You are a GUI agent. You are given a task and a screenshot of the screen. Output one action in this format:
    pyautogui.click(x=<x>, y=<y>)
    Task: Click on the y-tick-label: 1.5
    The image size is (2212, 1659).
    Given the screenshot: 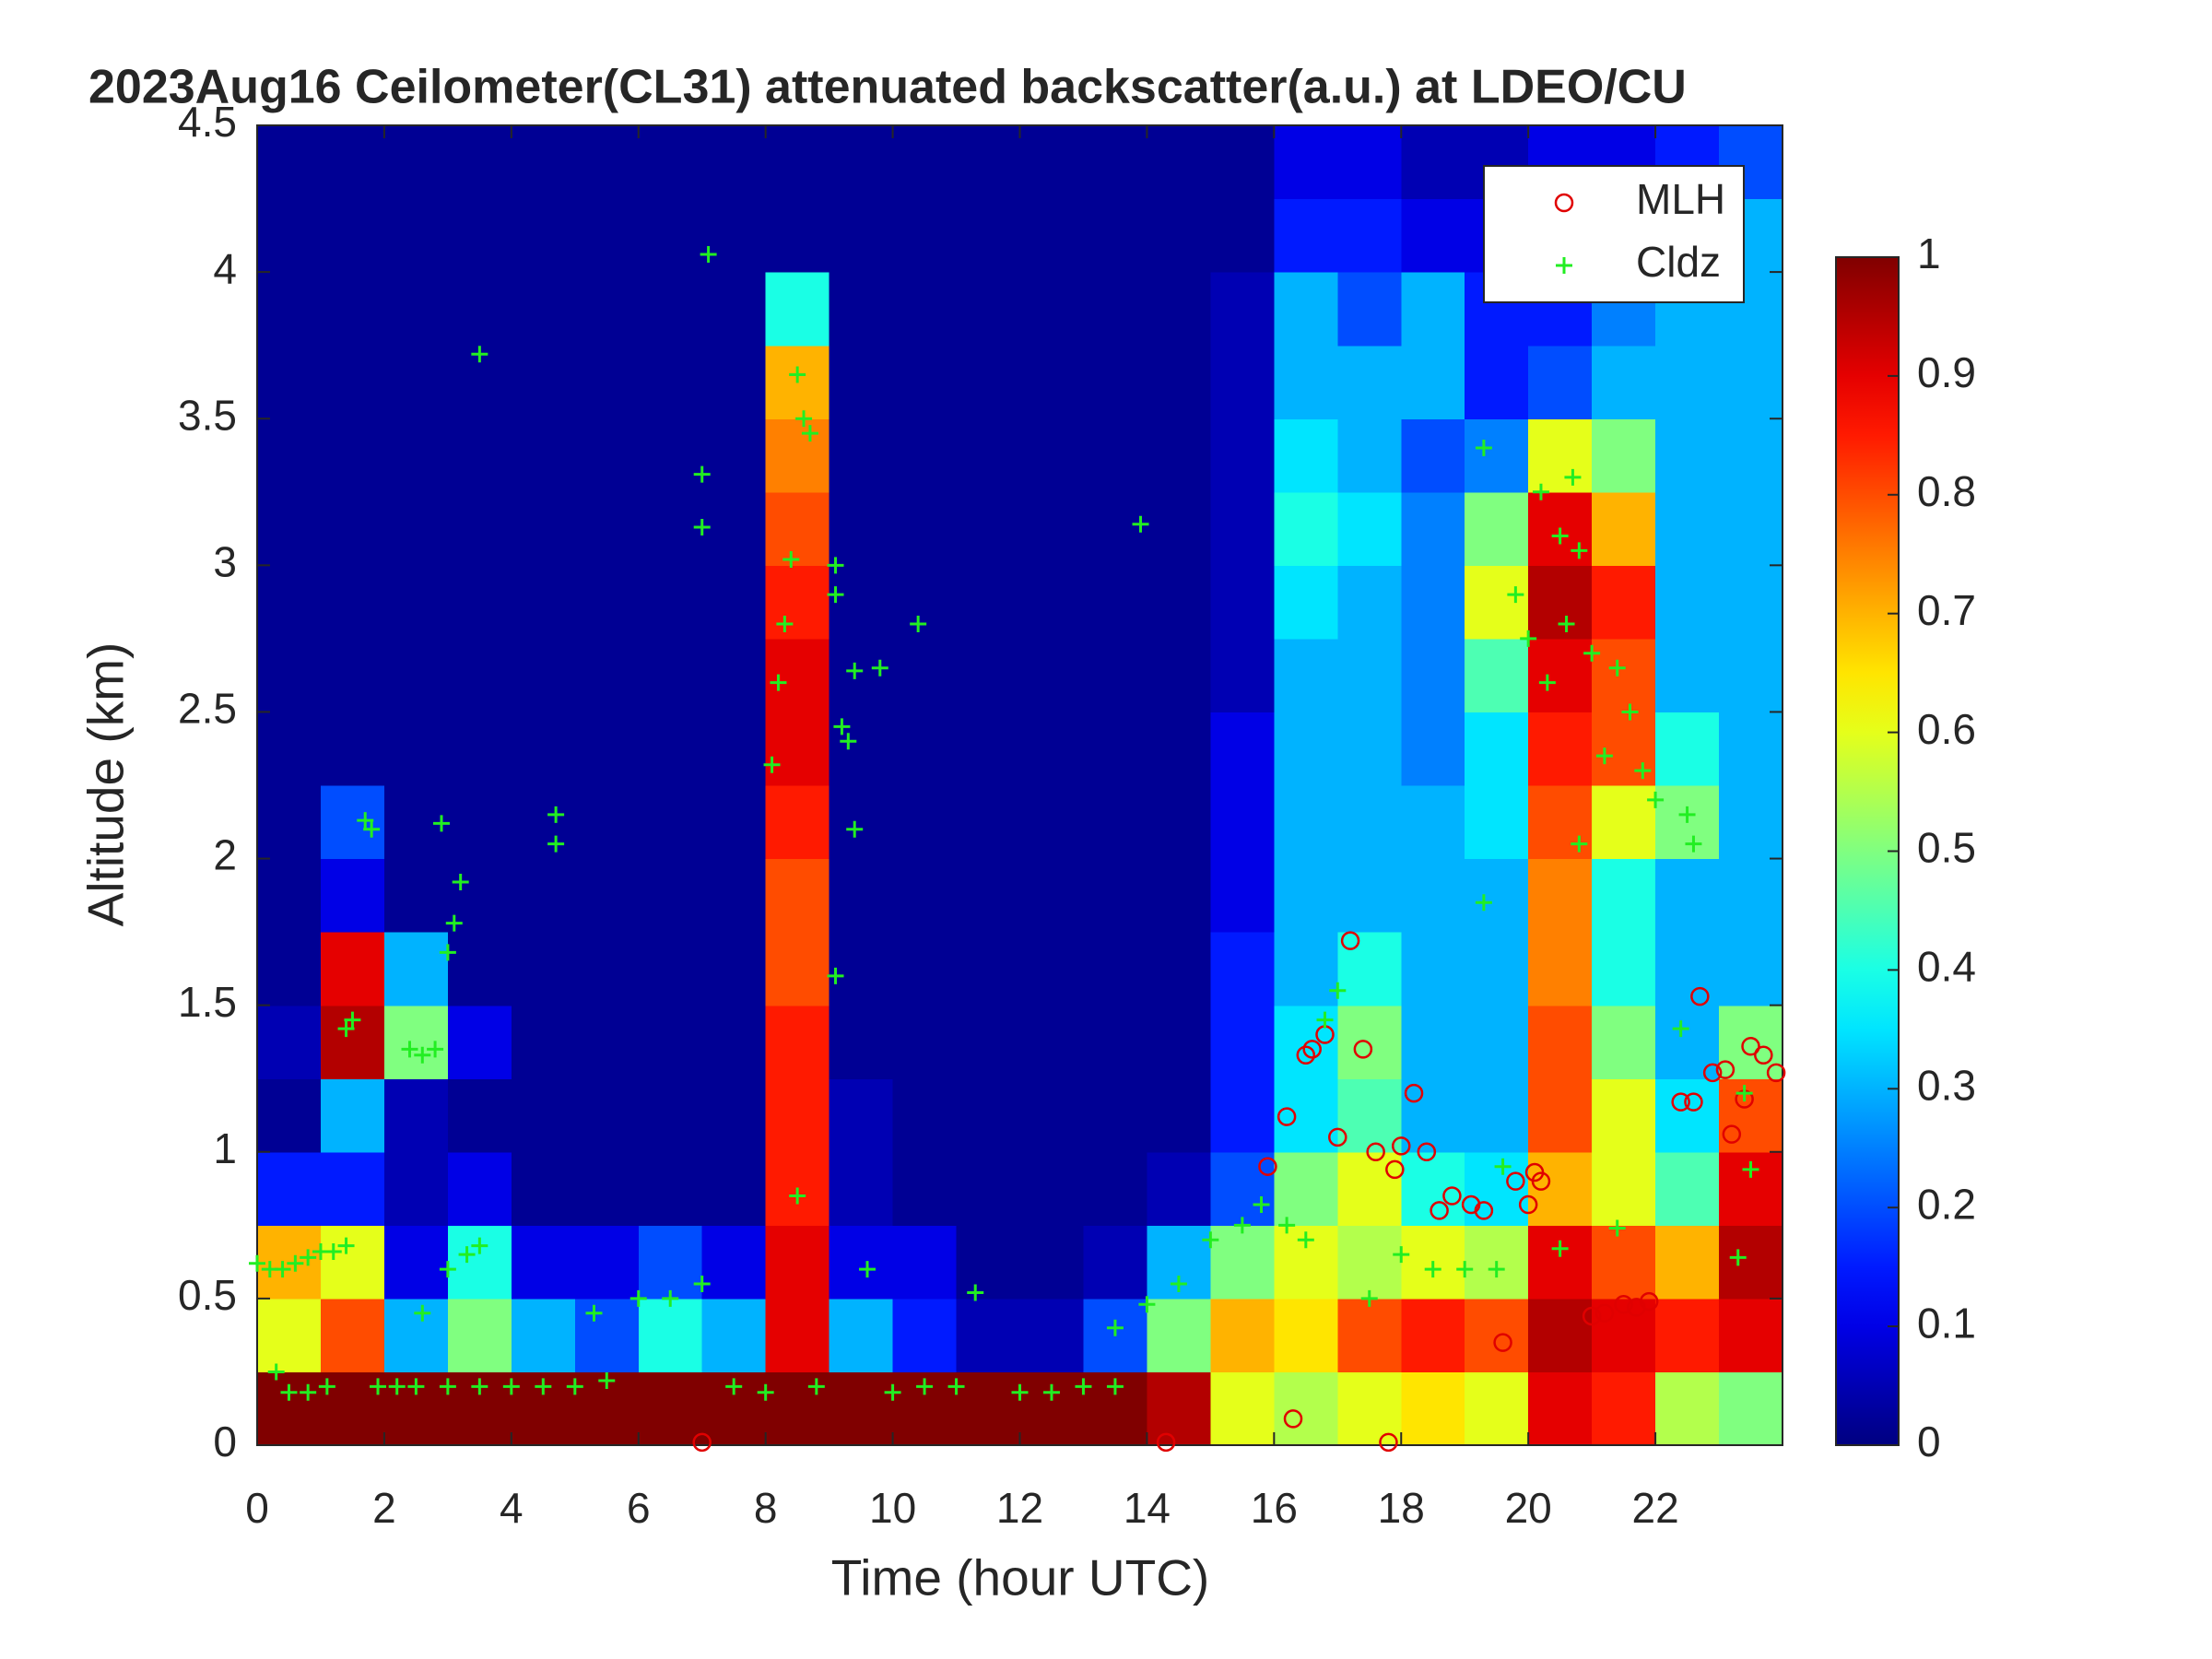 What is the action you would take?
    pyautogui.click(x=207, y=1002)
    